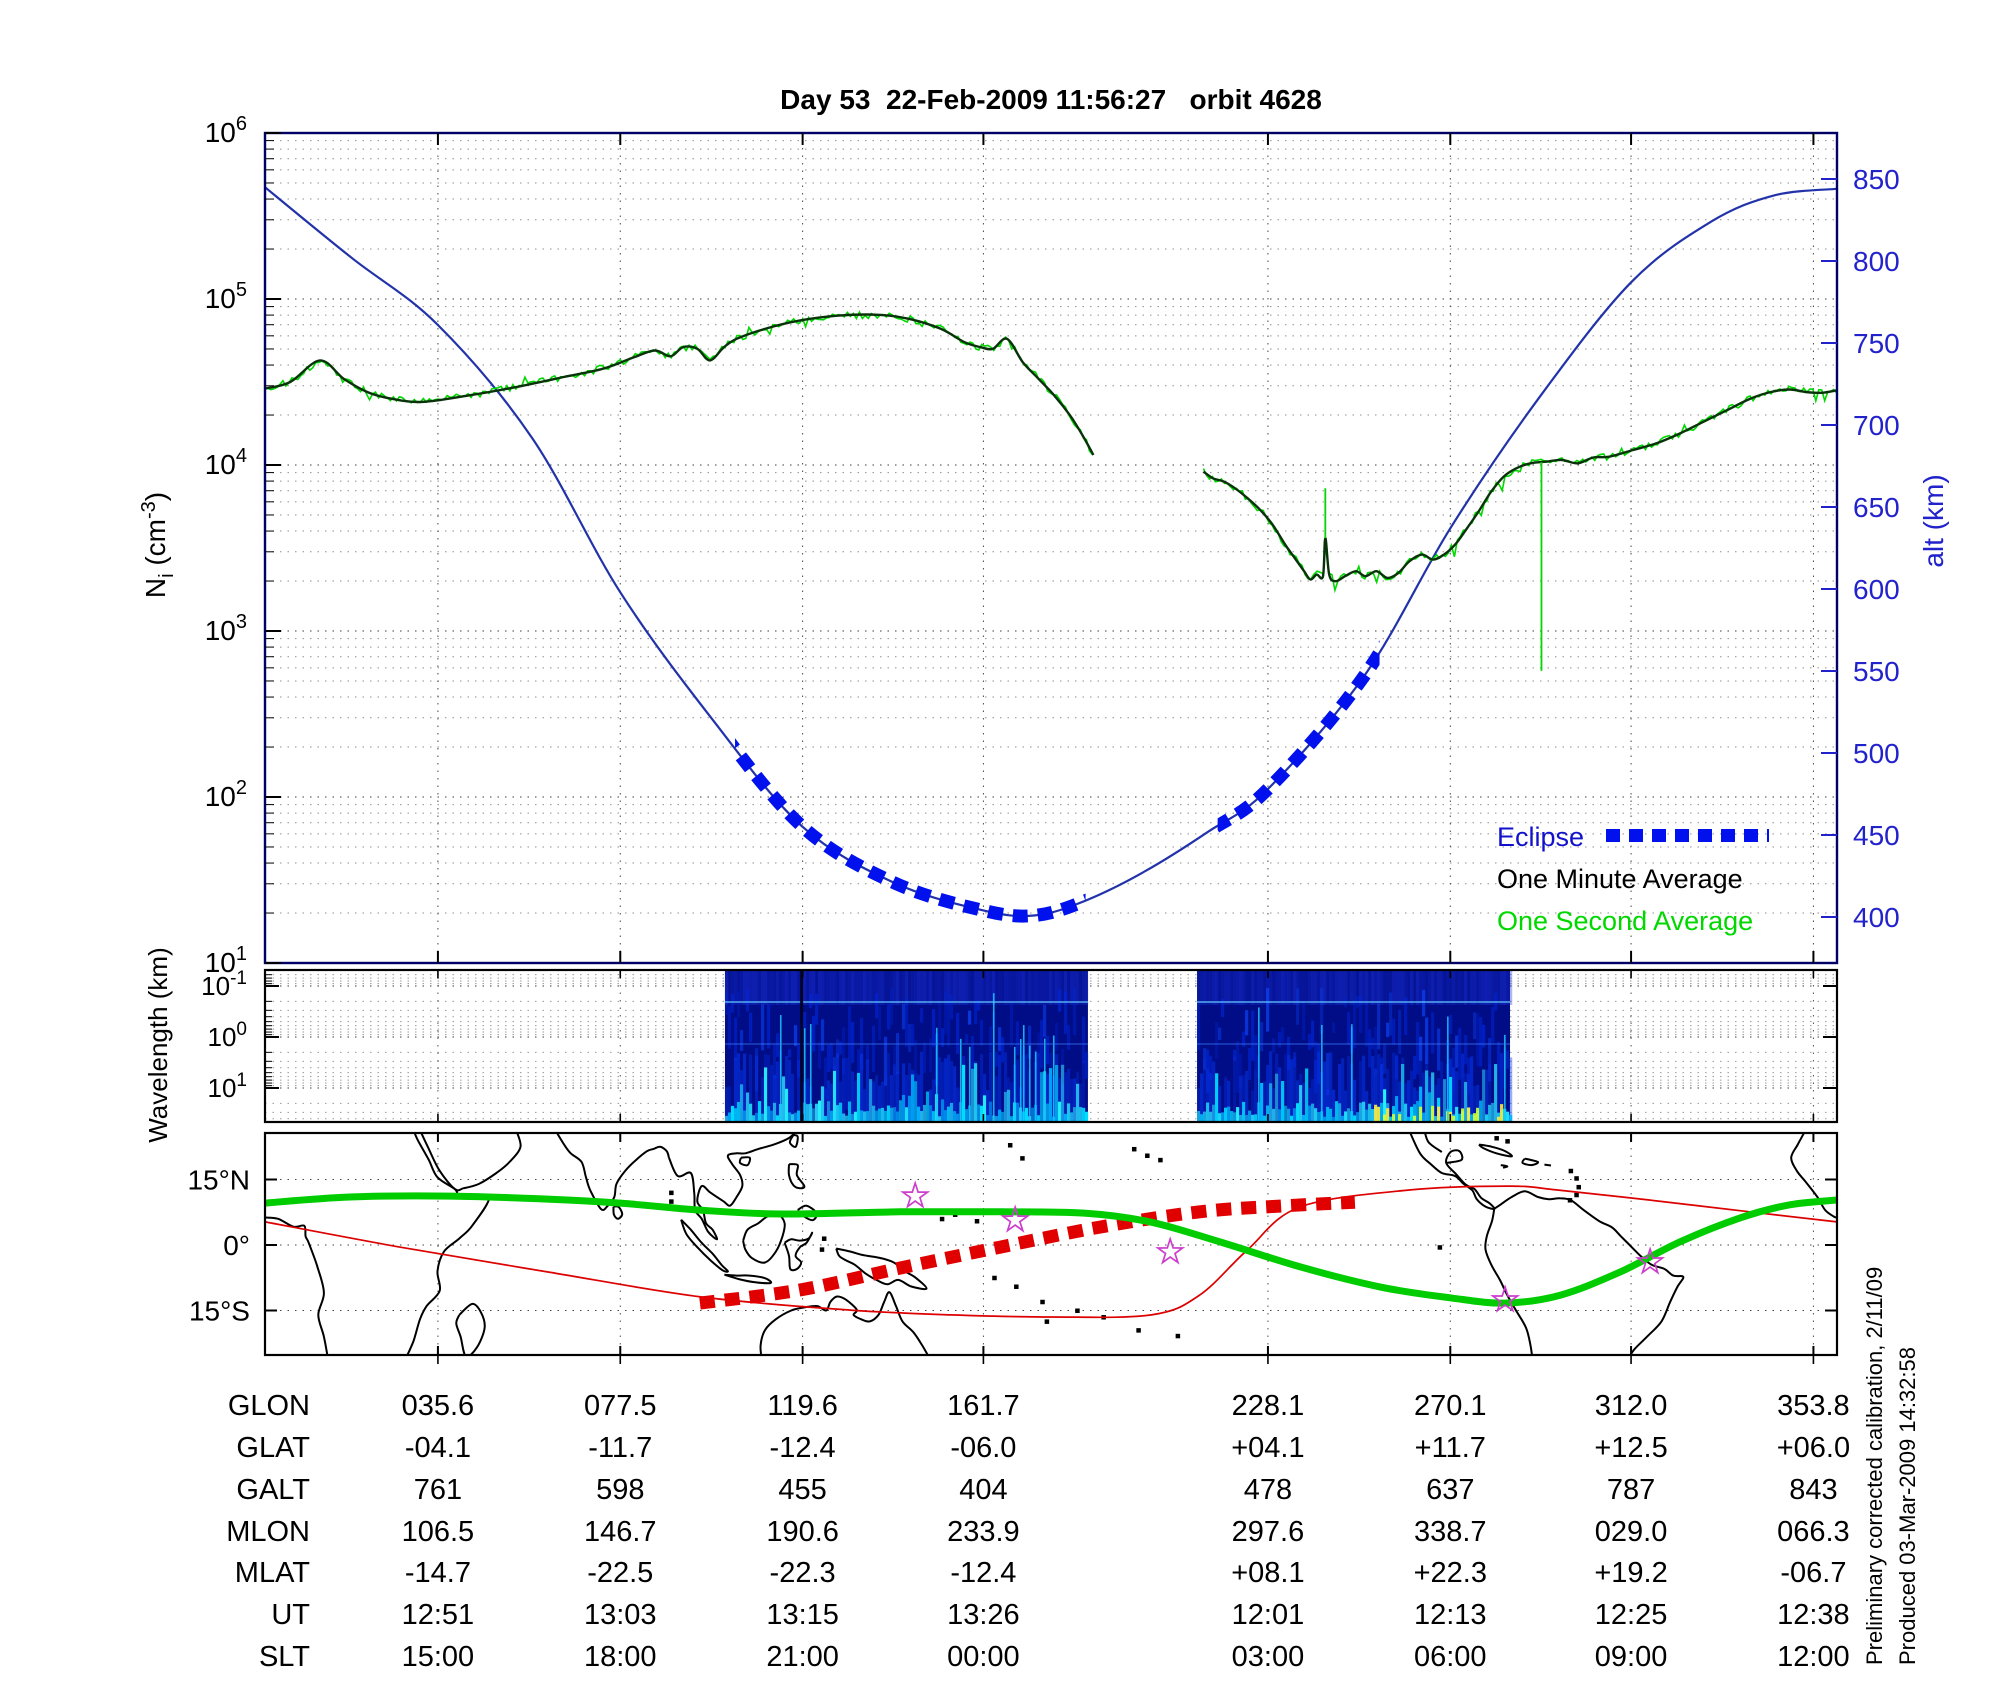  I want to click on table-value-mlon-2: 190.6, so click(802, 1532).